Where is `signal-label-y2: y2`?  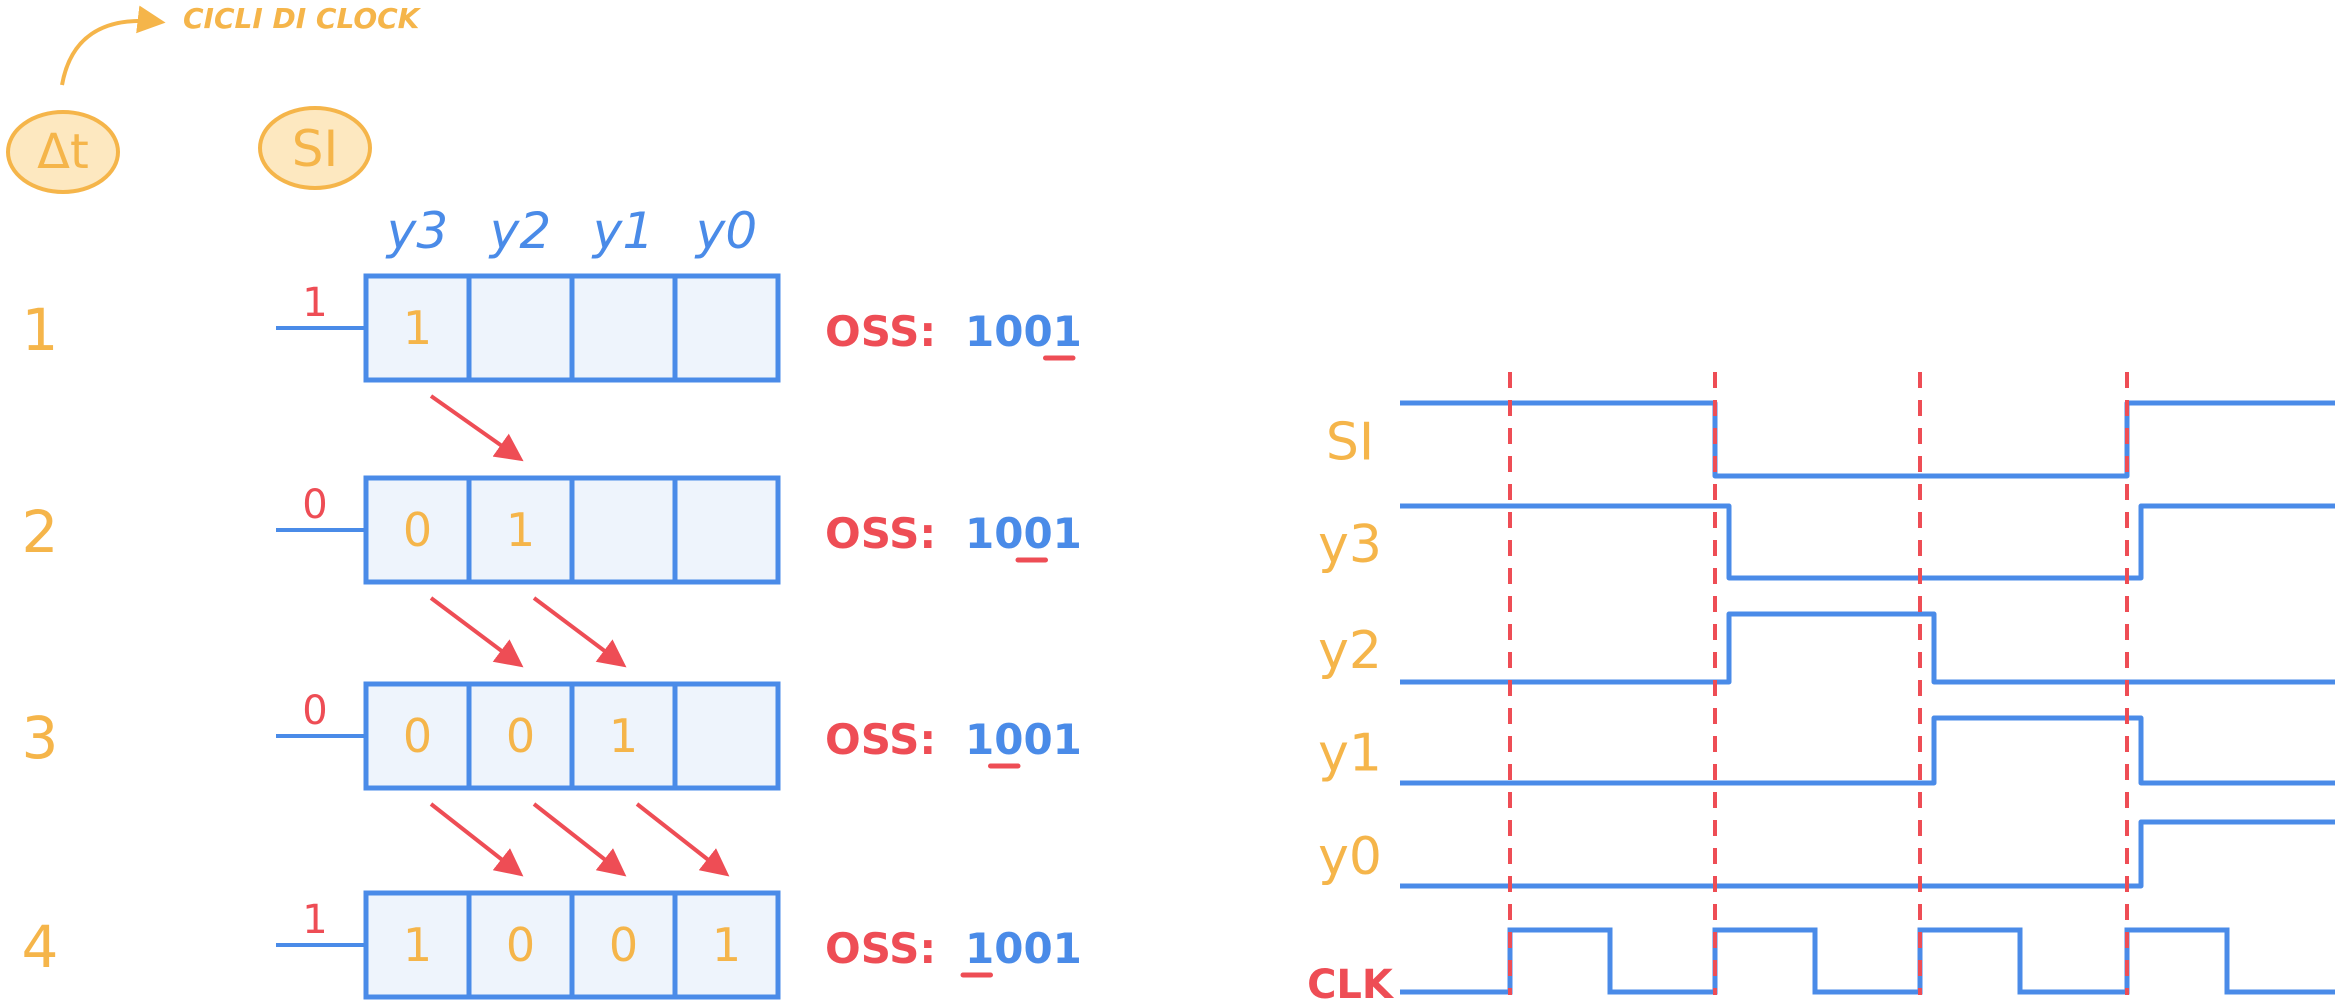 signal-label-y2: y2 is located at coordinates (1350, 651).